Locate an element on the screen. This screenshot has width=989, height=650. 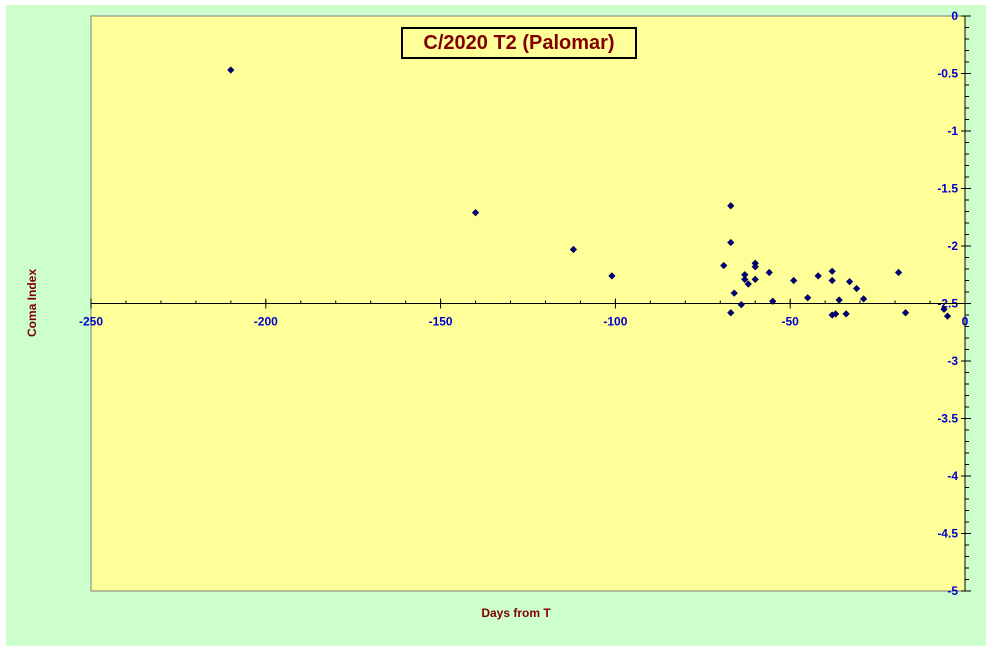
x-tick-label: -150 is located at coordinates (441, 322).